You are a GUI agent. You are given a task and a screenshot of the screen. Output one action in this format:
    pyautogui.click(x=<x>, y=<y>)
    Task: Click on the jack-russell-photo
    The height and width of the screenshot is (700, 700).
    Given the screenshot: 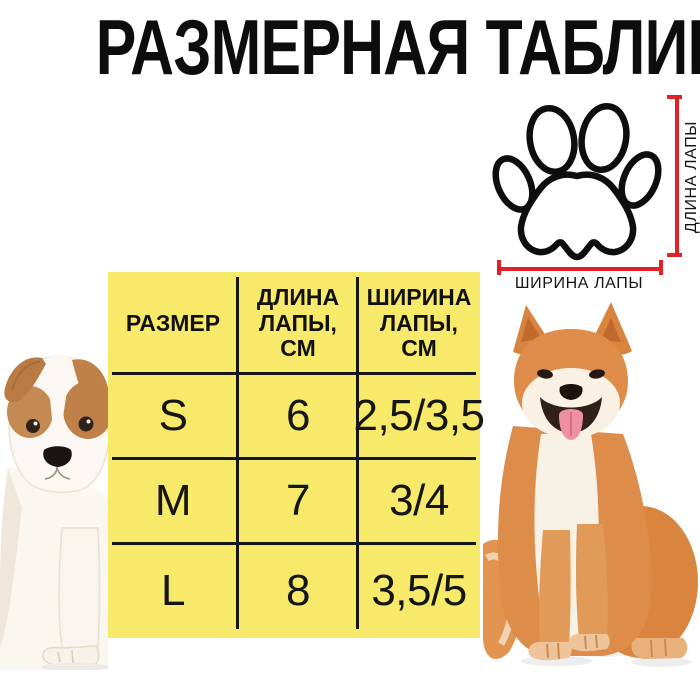 What is the action you would take?
    pyautogui.click(x=56, y=512)
    